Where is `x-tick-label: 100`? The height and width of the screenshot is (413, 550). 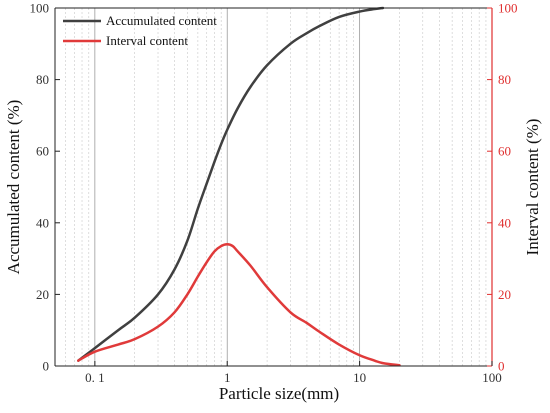
x-tick-label: 100 is located at coordinates (492, 377).